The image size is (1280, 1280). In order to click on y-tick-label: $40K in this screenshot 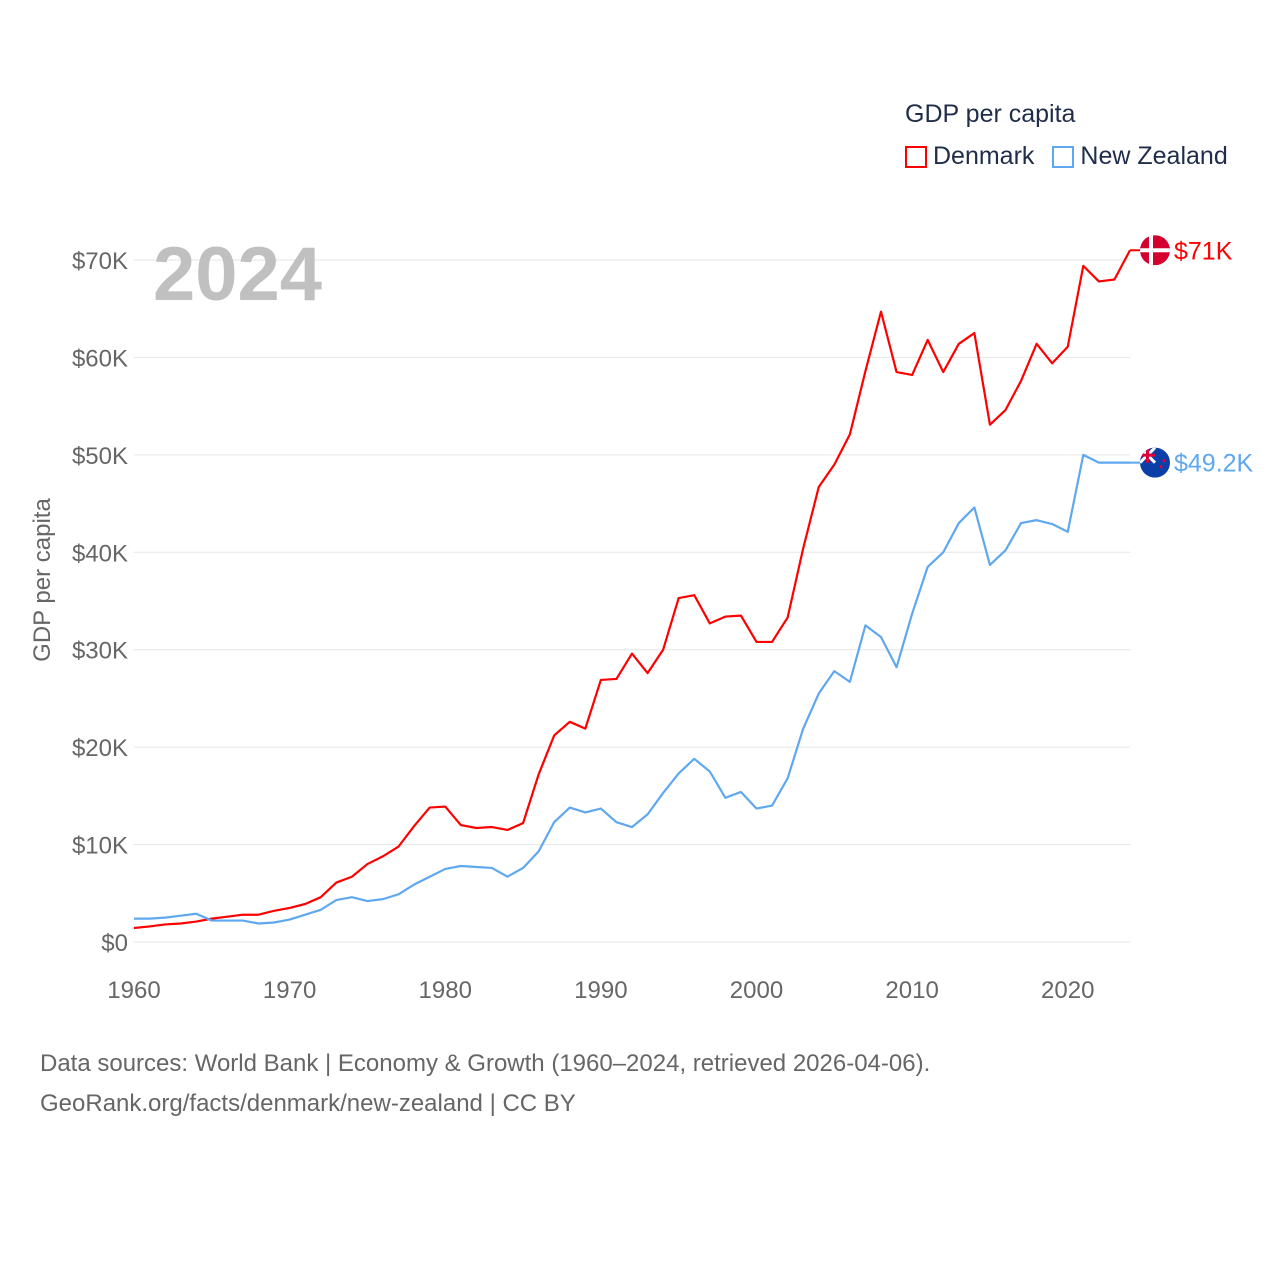, I will do `click(100, 553)`.